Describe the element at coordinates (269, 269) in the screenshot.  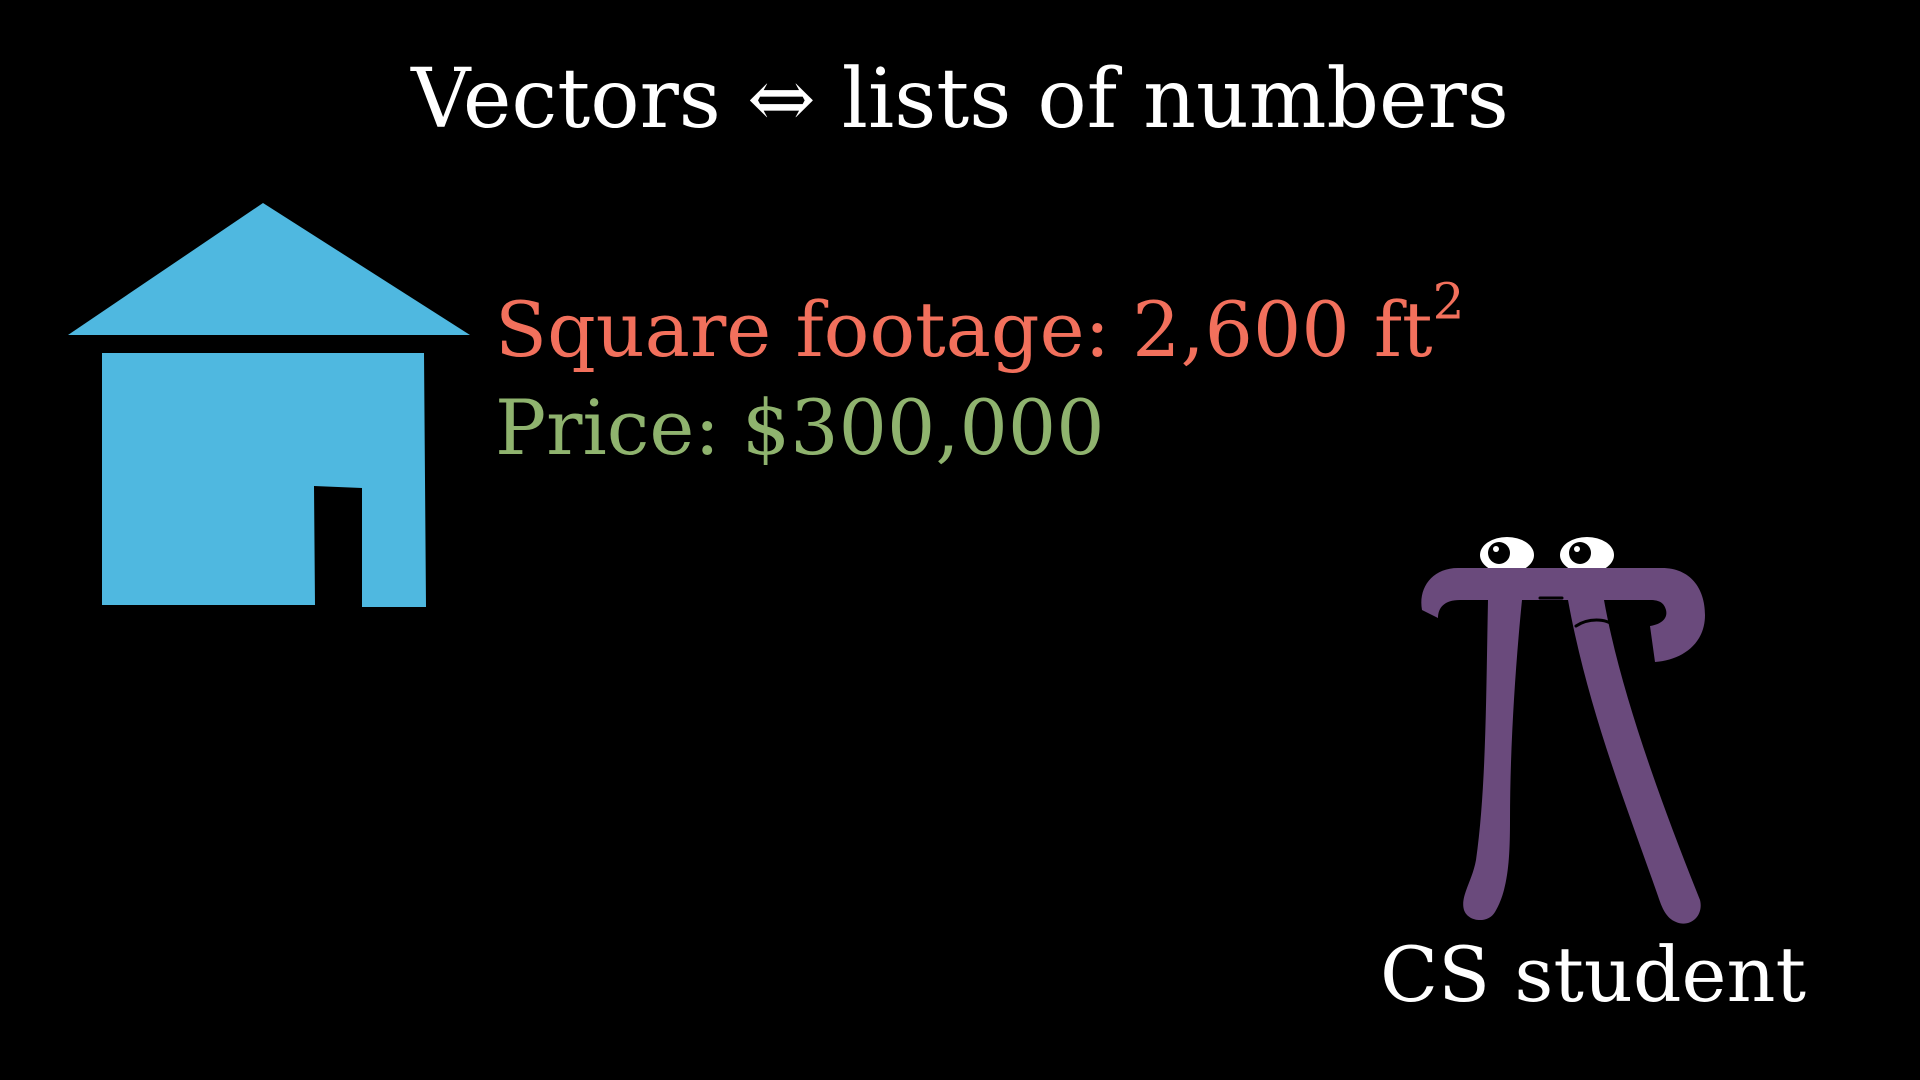
I see `house-roof` at that location.